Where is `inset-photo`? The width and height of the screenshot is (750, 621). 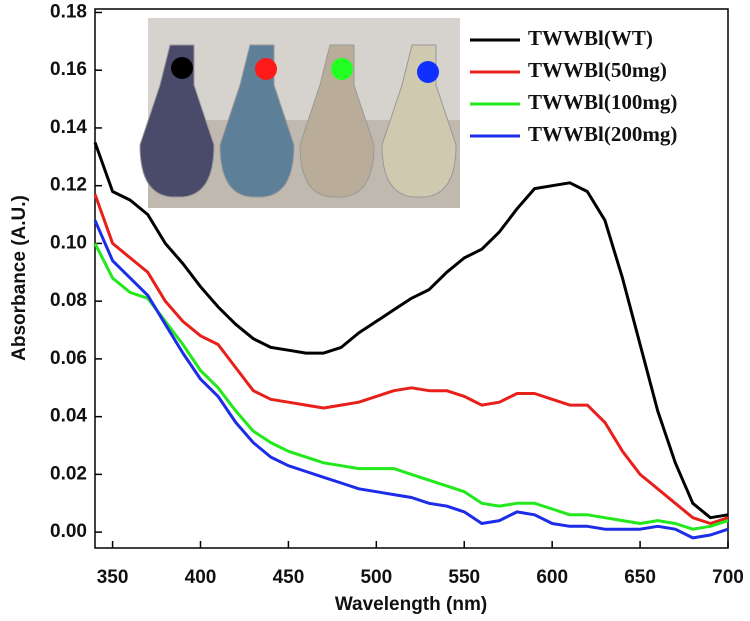 inset-photo is located at coordinates (299, 113).